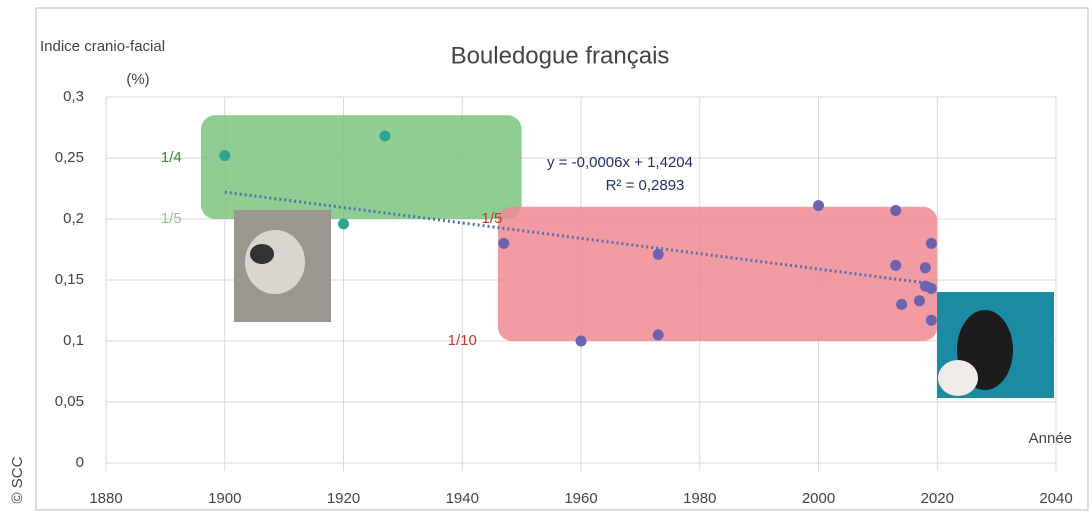 The height and width of the screenshot is (517, 1092). Describe the element at coordinates (462, 340) in the screenshot. I see `annotation: 1/10` at that location.